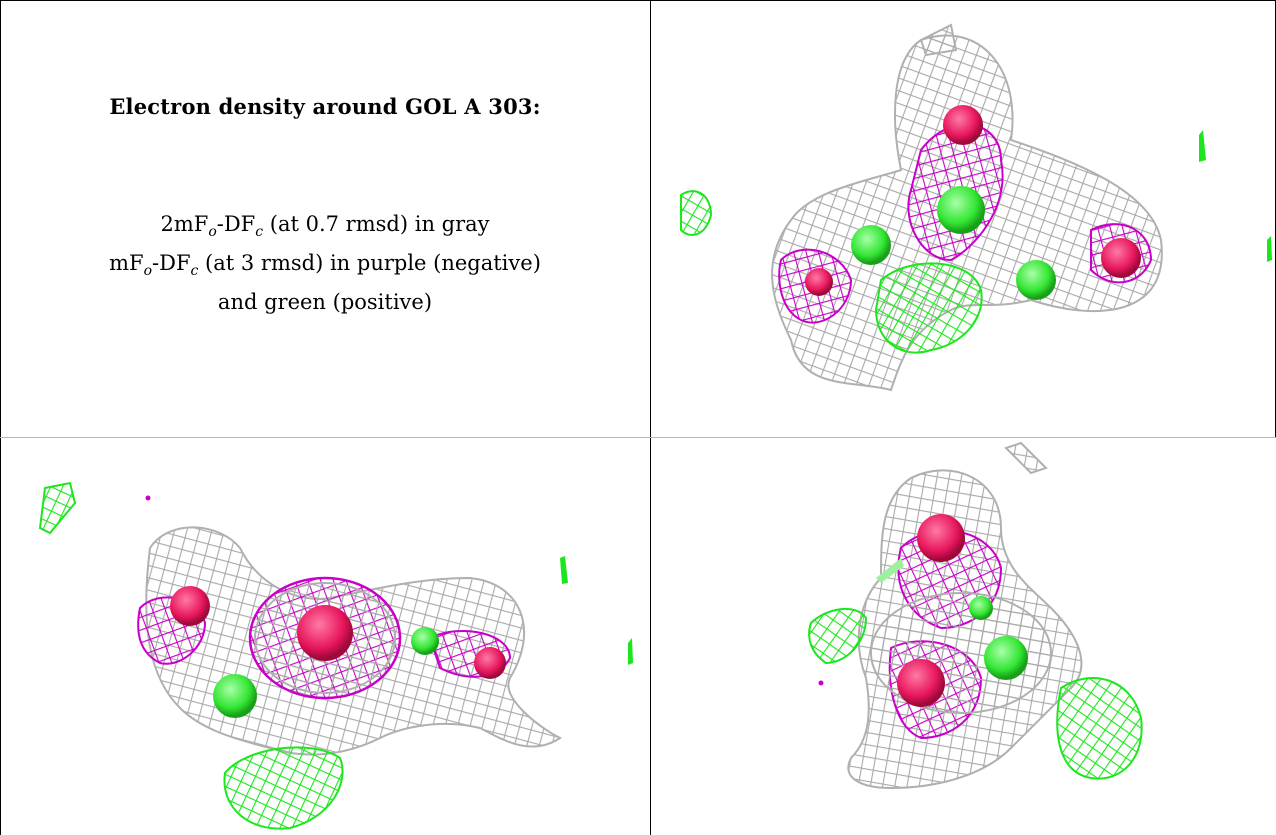 The width and height of the screenshot is (1276, 835). What do you see at coordinates (0, 417) in the screenshot?
I see `frame-left` at bounding box center [0, 417].